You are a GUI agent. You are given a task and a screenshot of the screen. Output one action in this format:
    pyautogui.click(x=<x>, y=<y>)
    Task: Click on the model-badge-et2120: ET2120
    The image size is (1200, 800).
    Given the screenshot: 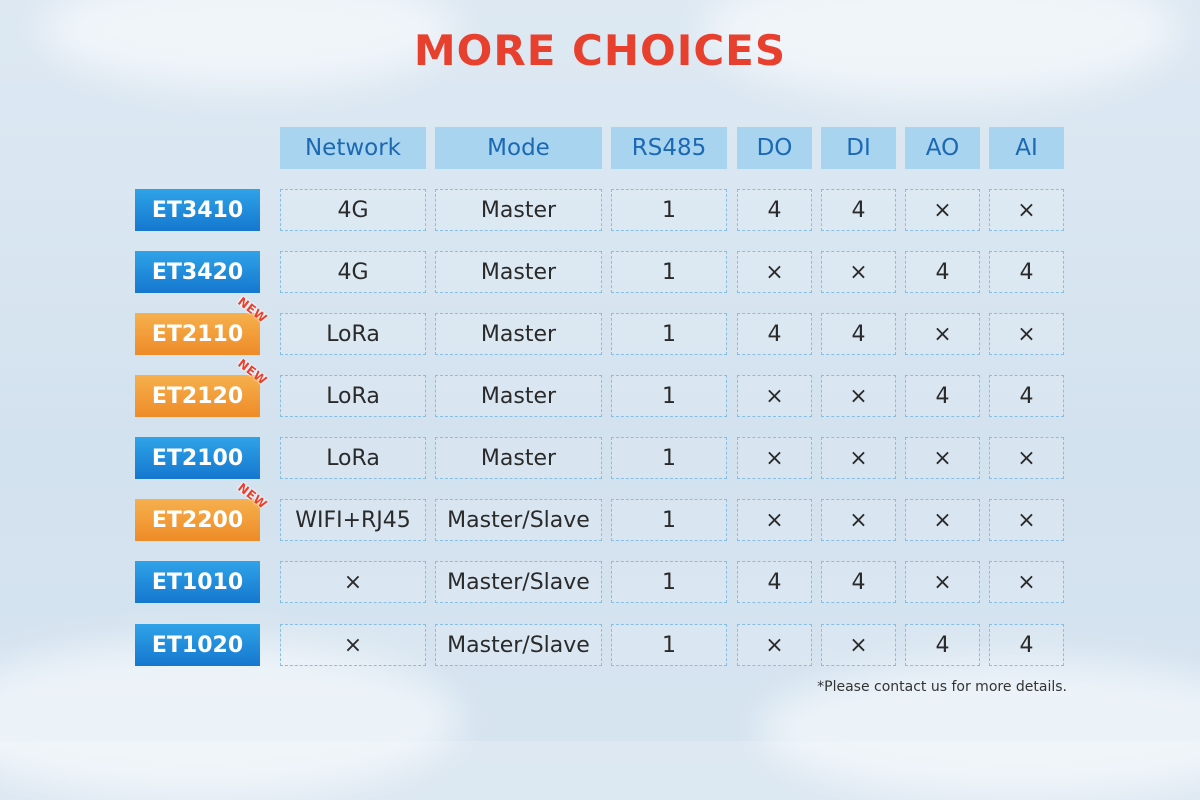 What is the action you would take?
    pyautogui.click(x=197, y=396)
    